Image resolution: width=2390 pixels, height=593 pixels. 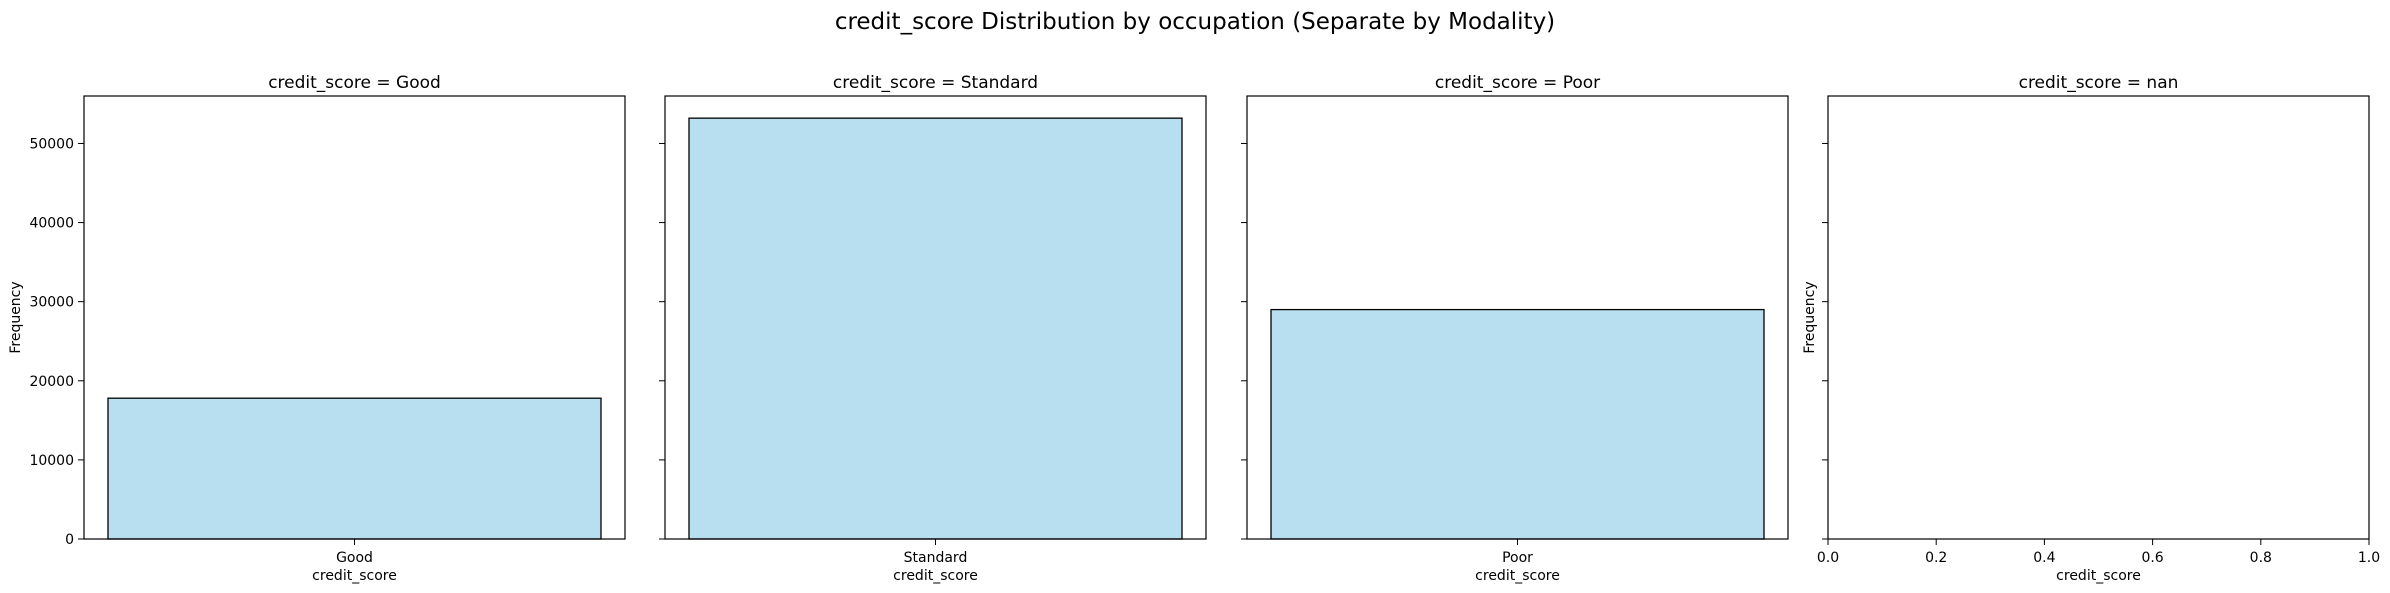 I want to click on x-tick-label: Poor, so click(x=1517, y=558).